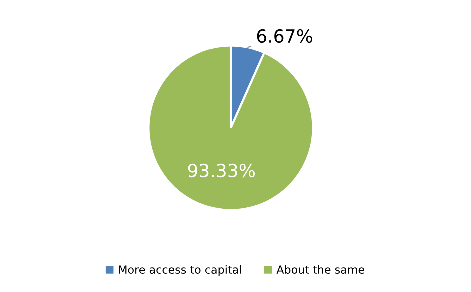  Describe the element at coordinates (222, 171) in the screenshot. I see `data-label: 93.33%` at that location.